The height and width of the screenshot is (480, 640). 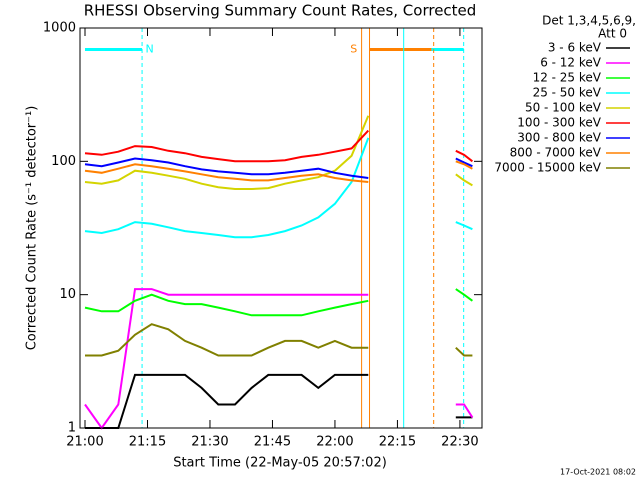 What do you see at coordinates (149, 48) in the screenshot?
I see `annotation: N` at bounding box center [149, 48].